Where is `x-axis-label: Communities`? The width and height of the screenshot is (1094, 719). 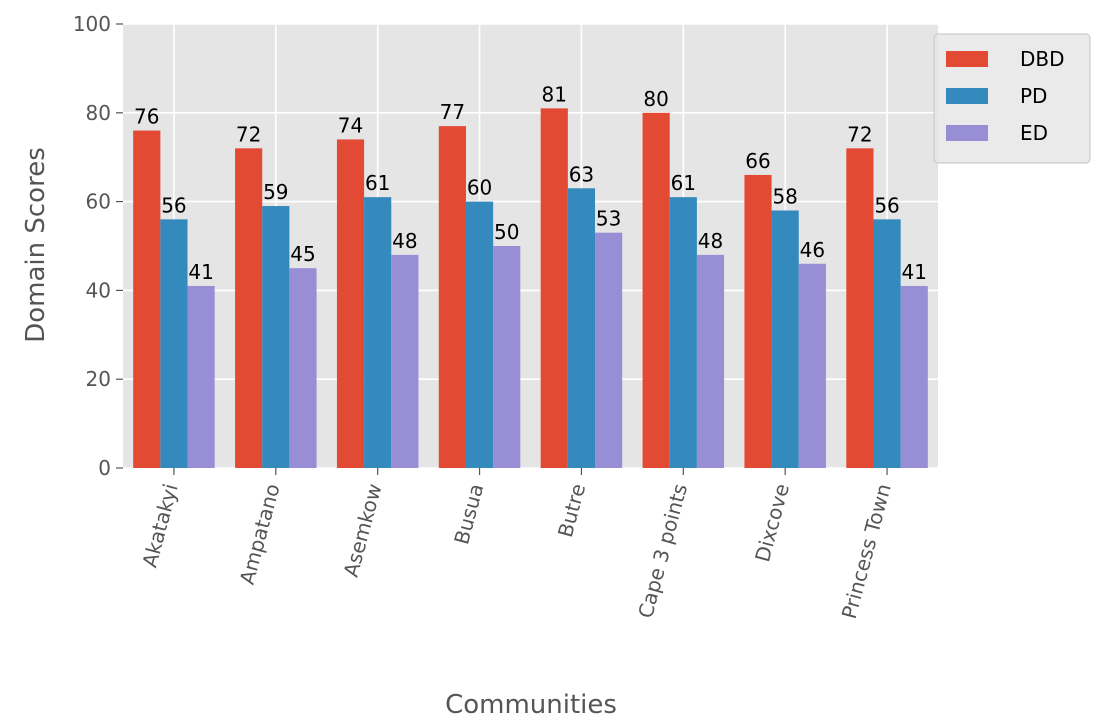 x-axis-label: Communities is located at coordinates (531, 704).